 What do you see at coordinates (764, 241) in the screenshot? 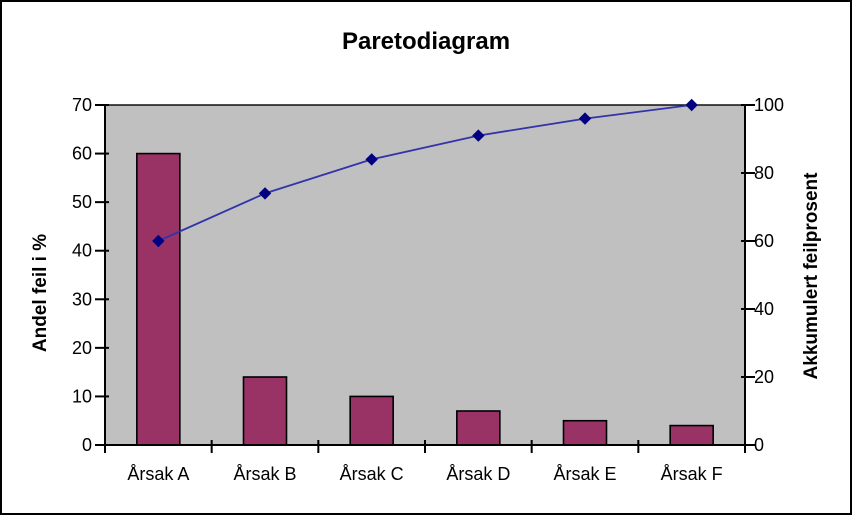
I see `right-axis-tick-label: 60` at bounding box center [764, 241].